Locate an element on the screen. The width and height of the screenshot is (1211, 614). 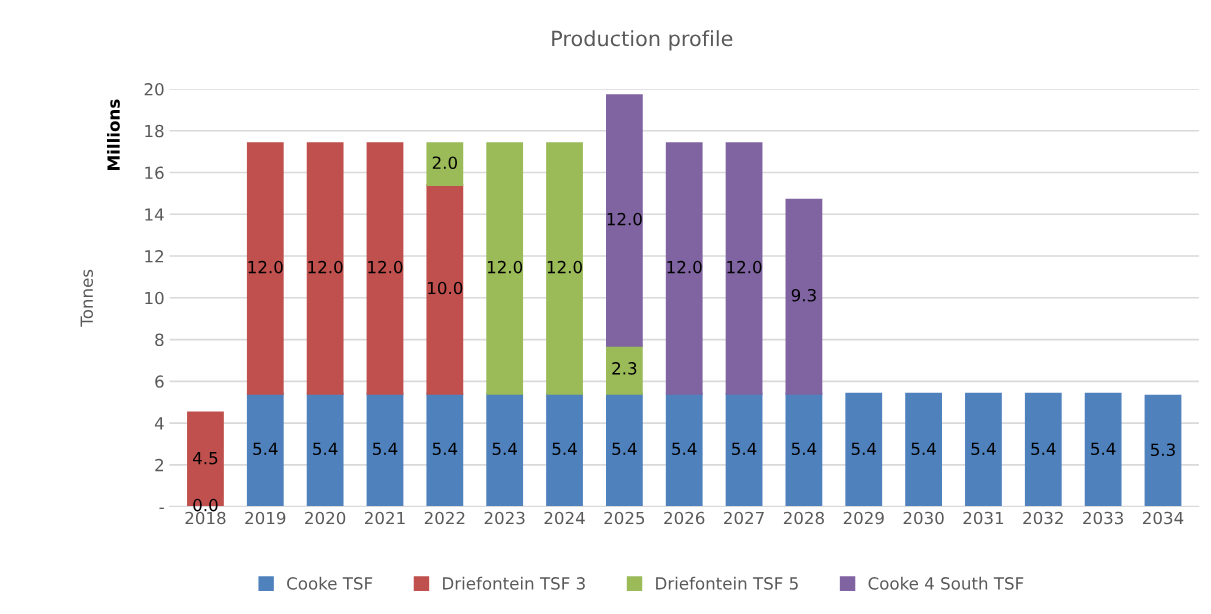
text: Millions is located at coordinates (113, 134).